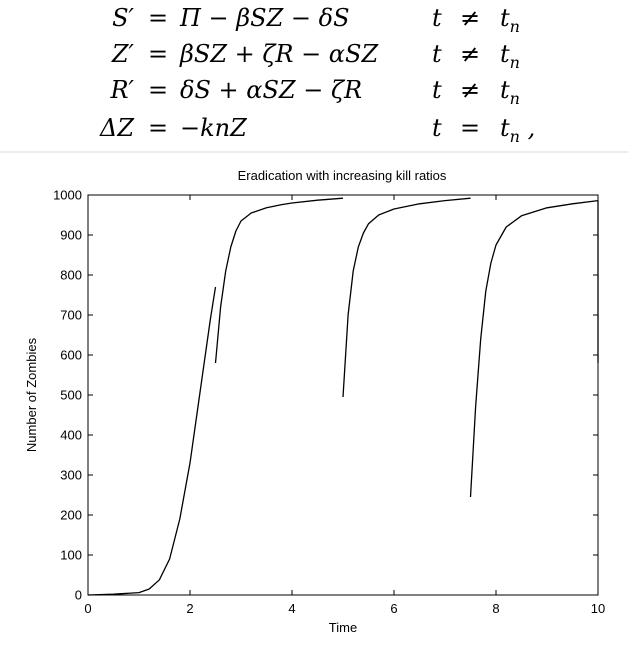 This screenshot has height=649, width=628. Describe the element at coordinates (527, 128) in the screenshot. I see `equation-tail: ,` at that location.